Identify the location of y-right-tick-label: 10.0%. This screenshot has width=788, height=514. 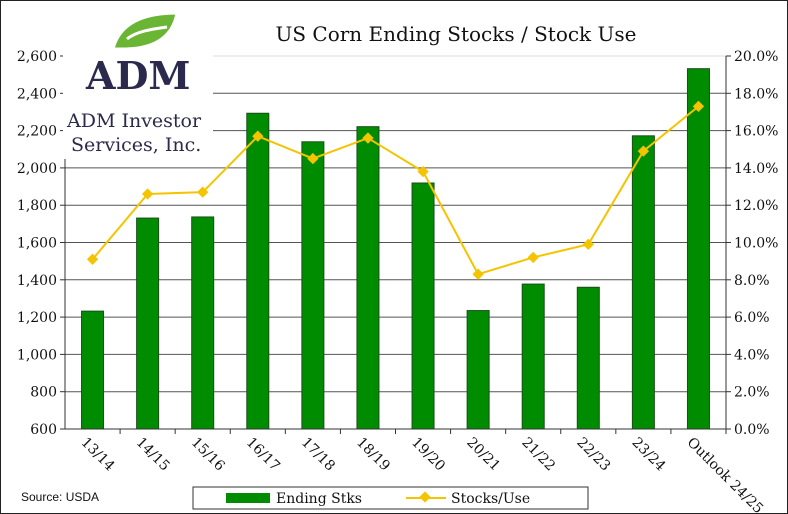
(756, 244).